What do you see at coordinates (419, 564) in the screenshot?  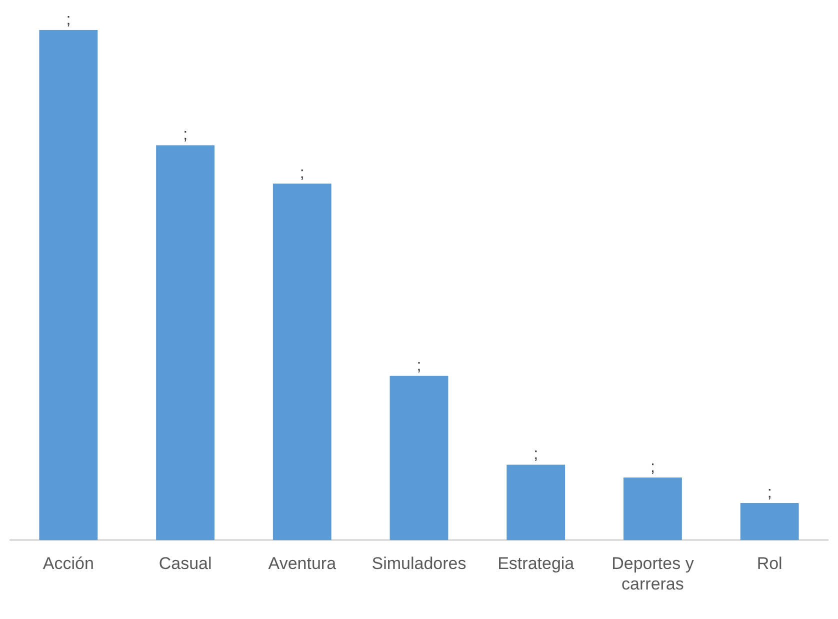 I see `x-tick-label: Simuladores` at bounding box center [419, 564].